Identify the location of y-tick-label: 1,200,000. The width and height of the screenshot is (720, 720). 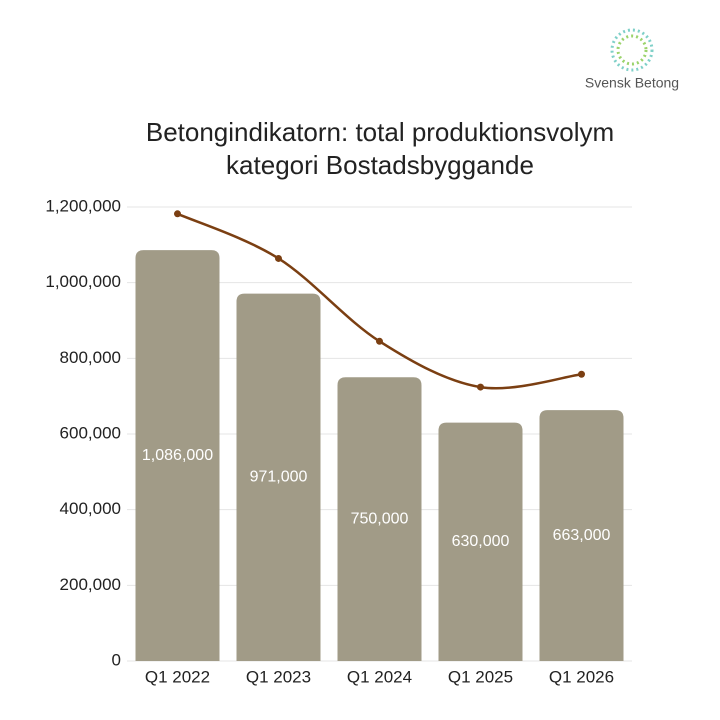
(83, 205).